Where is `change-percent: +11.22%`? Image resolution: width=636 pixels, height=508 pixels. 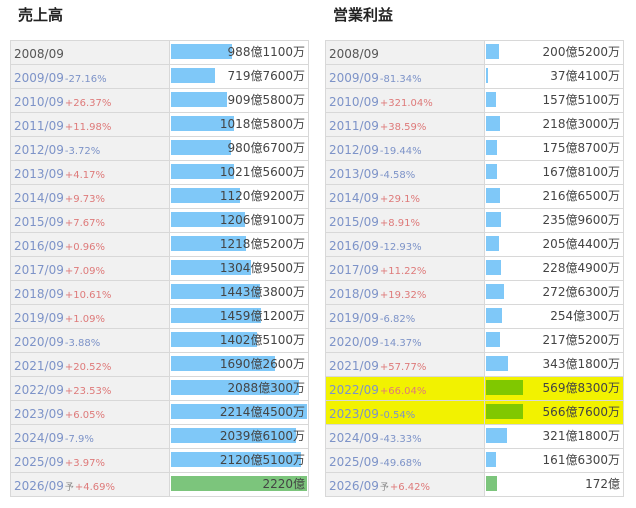 change-percent: +11.22% is located at coordinates (403, 271).